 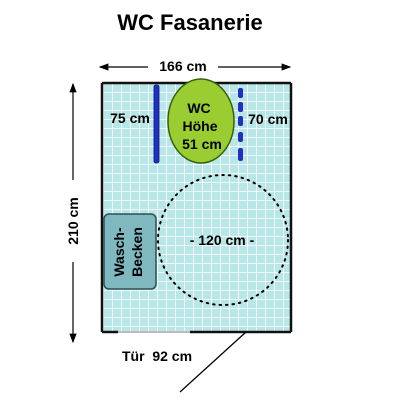 I want to click on sink-label: Wasch- Becken, so click(x=128, y=252).